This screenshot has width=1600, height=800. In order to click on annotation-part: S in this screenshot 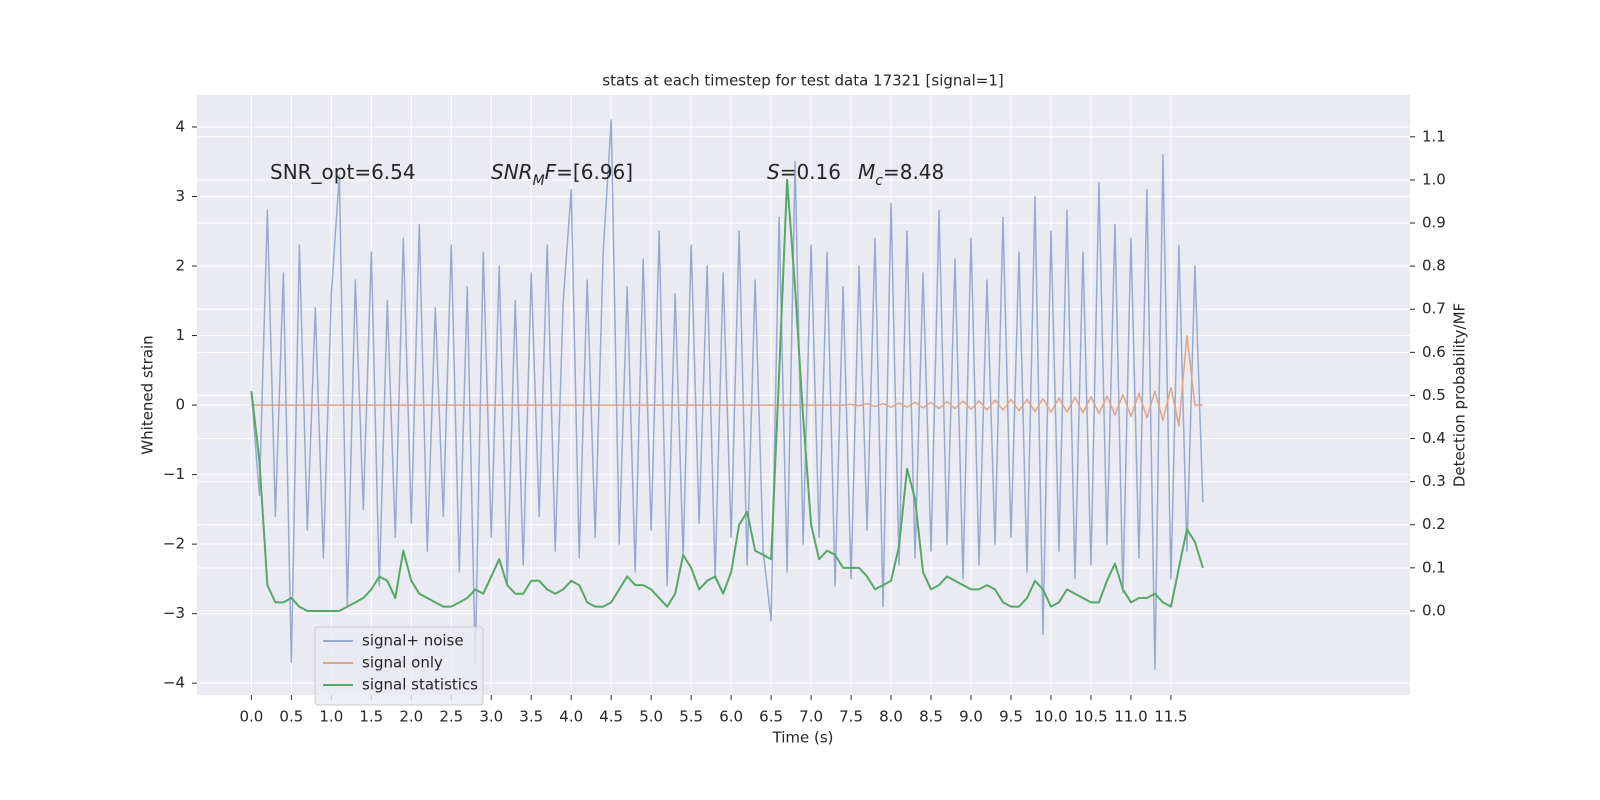, I will do `click(773, 172)`.